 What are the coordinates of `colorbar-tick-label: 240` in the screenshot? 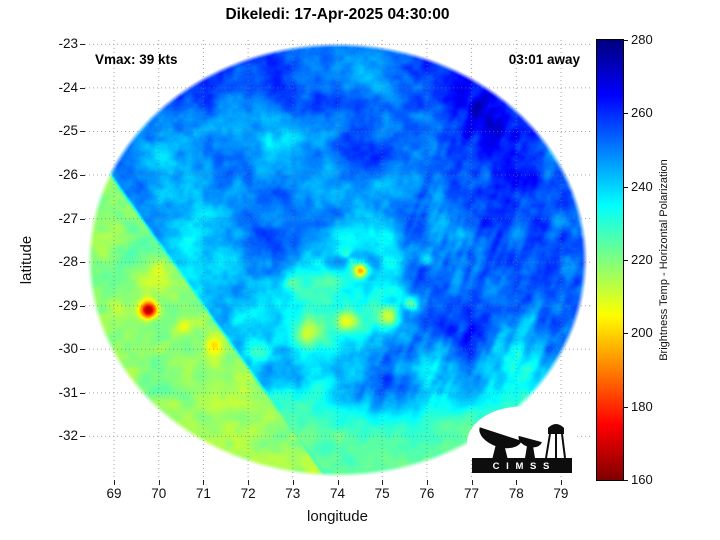 It's located at (642, 186).